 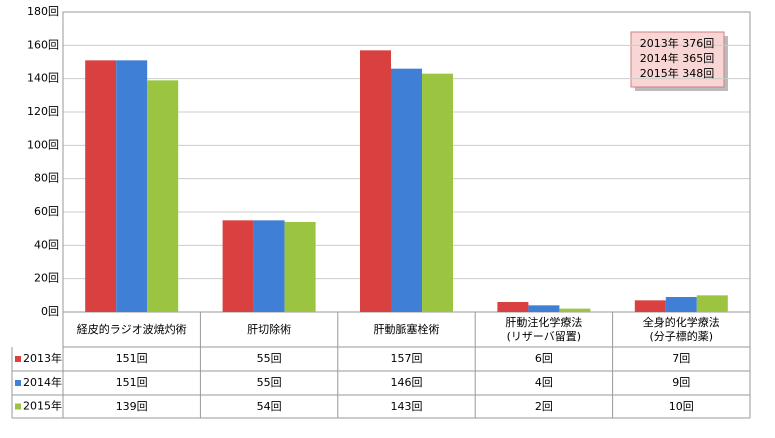 What do you see at coordinates (131, 406) in the screenshot?
I see `table-value: 139回` at bounding box center [131, 406].